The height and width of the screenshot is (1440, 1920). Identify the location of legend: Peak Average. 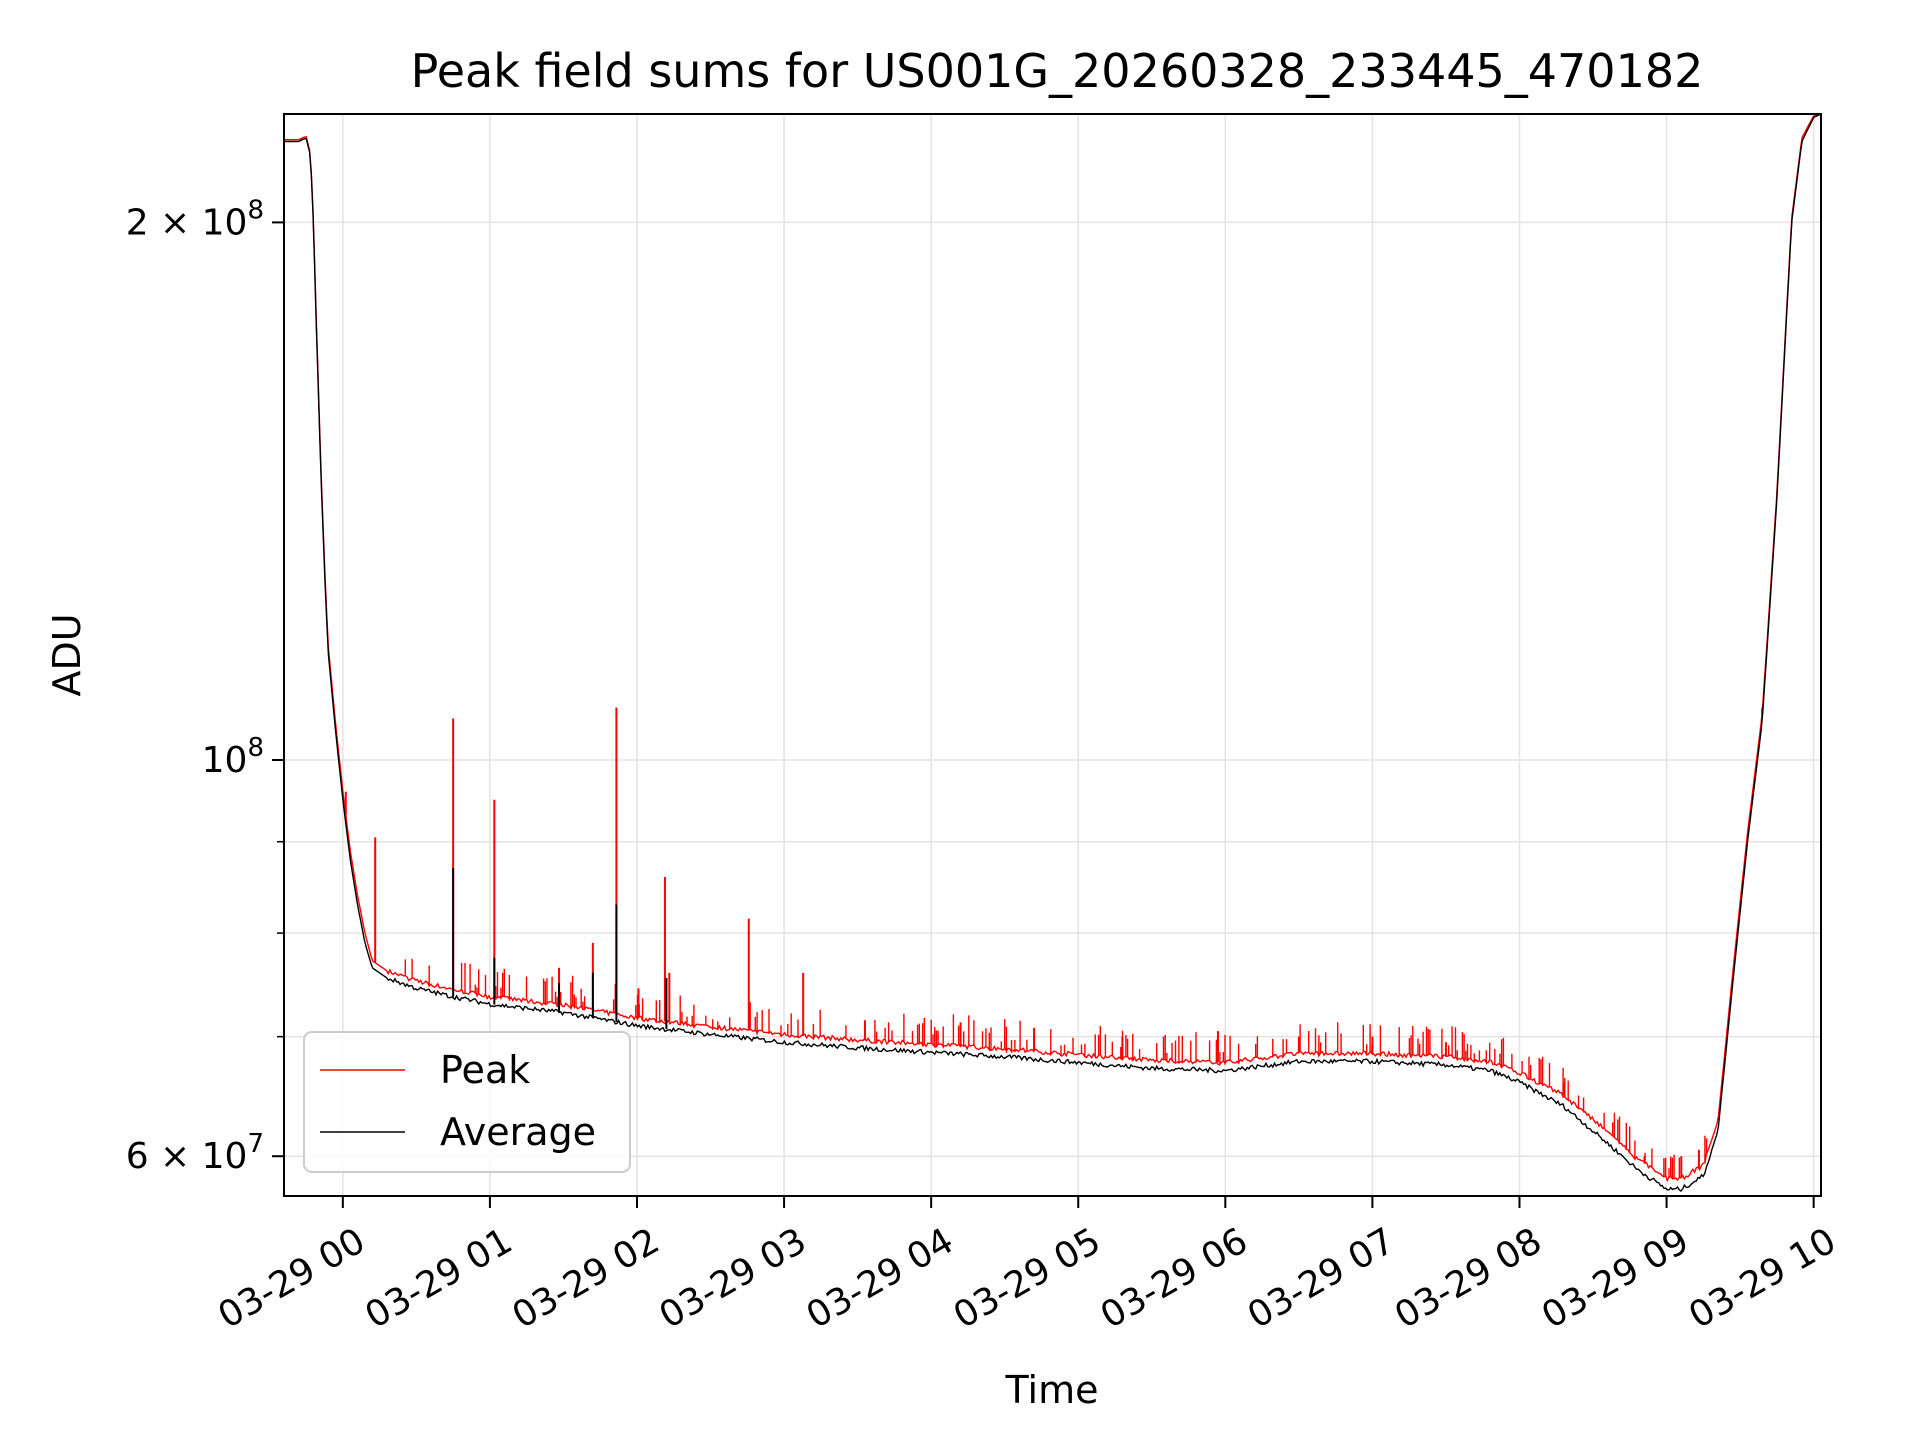
(467, 1102).